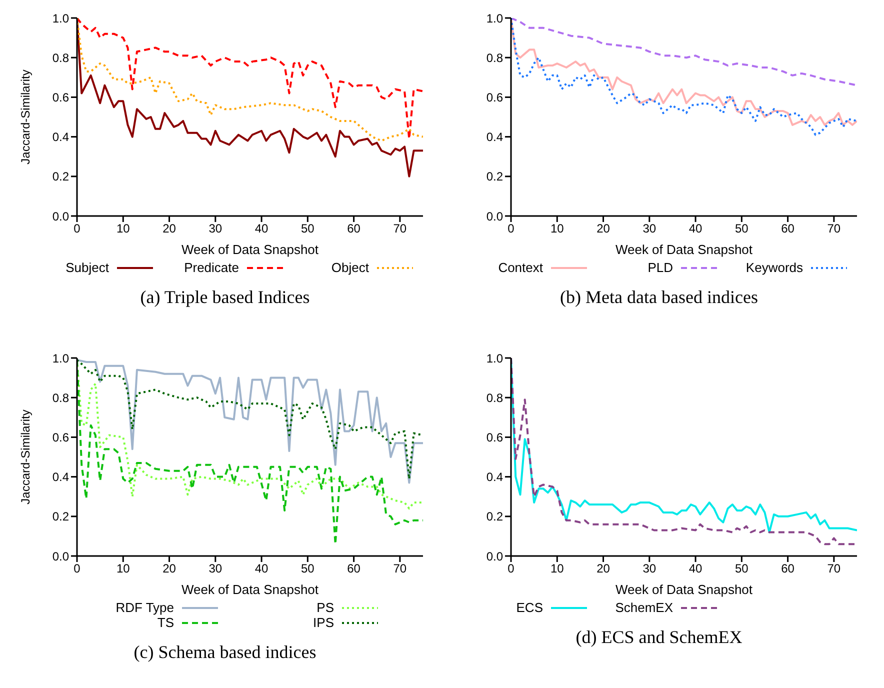 The height and width of the screenshot is (688, 884). Describe the element at coordinates (659, 637) in the screenshot. I see `text: (d) ECS and SchemEX` at that location.